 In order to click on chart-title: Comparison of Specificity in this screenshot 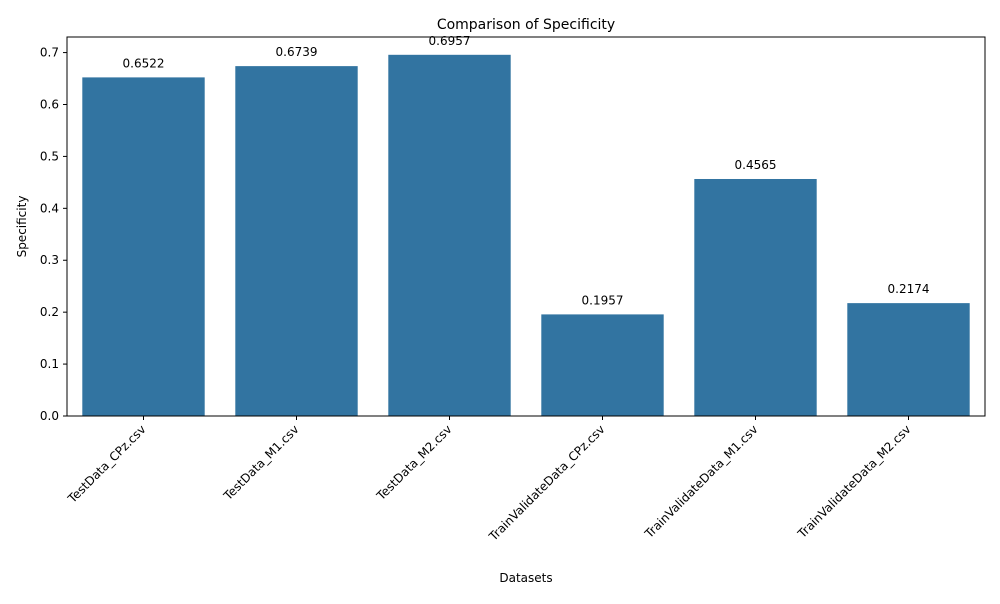, I will do `click(526, 25)`.